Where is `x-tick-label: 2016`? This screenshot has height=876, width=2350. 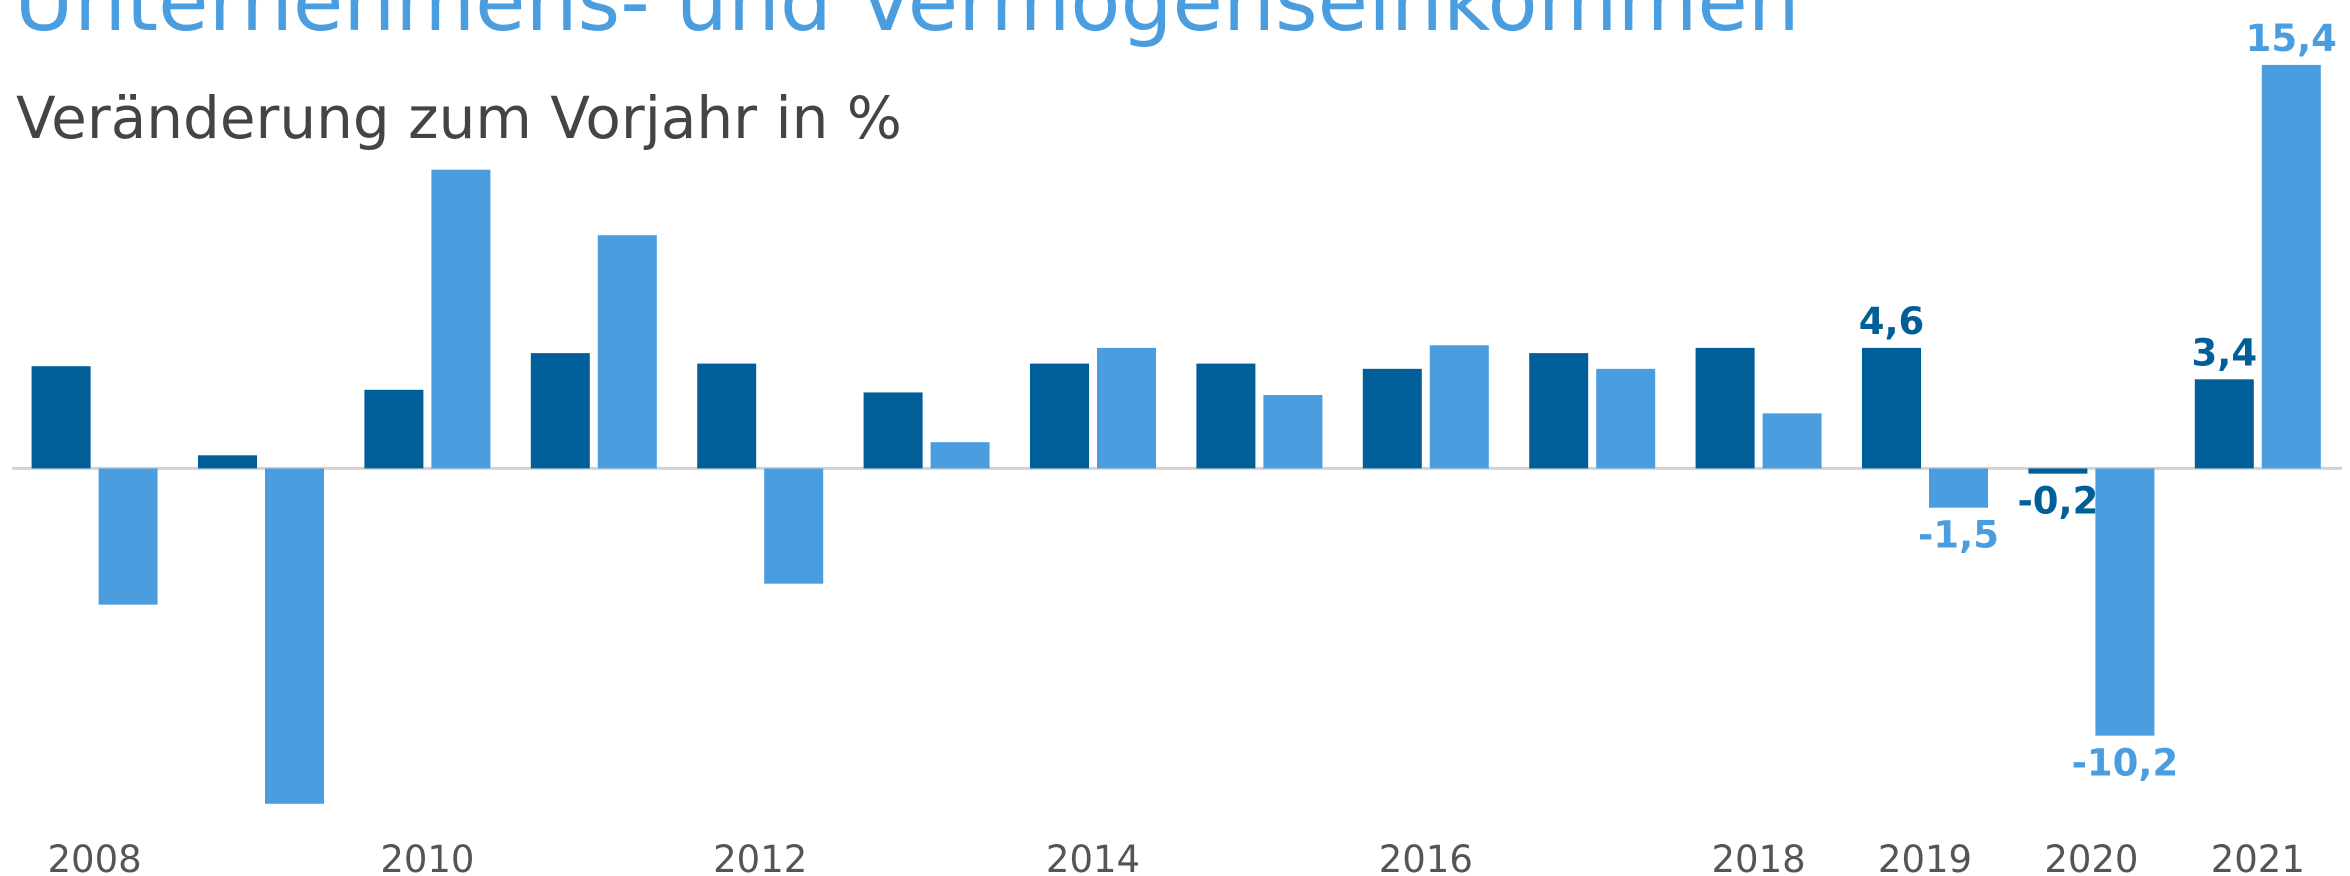 x-tick-label: 2016 is located at coordinates (1426, 857).